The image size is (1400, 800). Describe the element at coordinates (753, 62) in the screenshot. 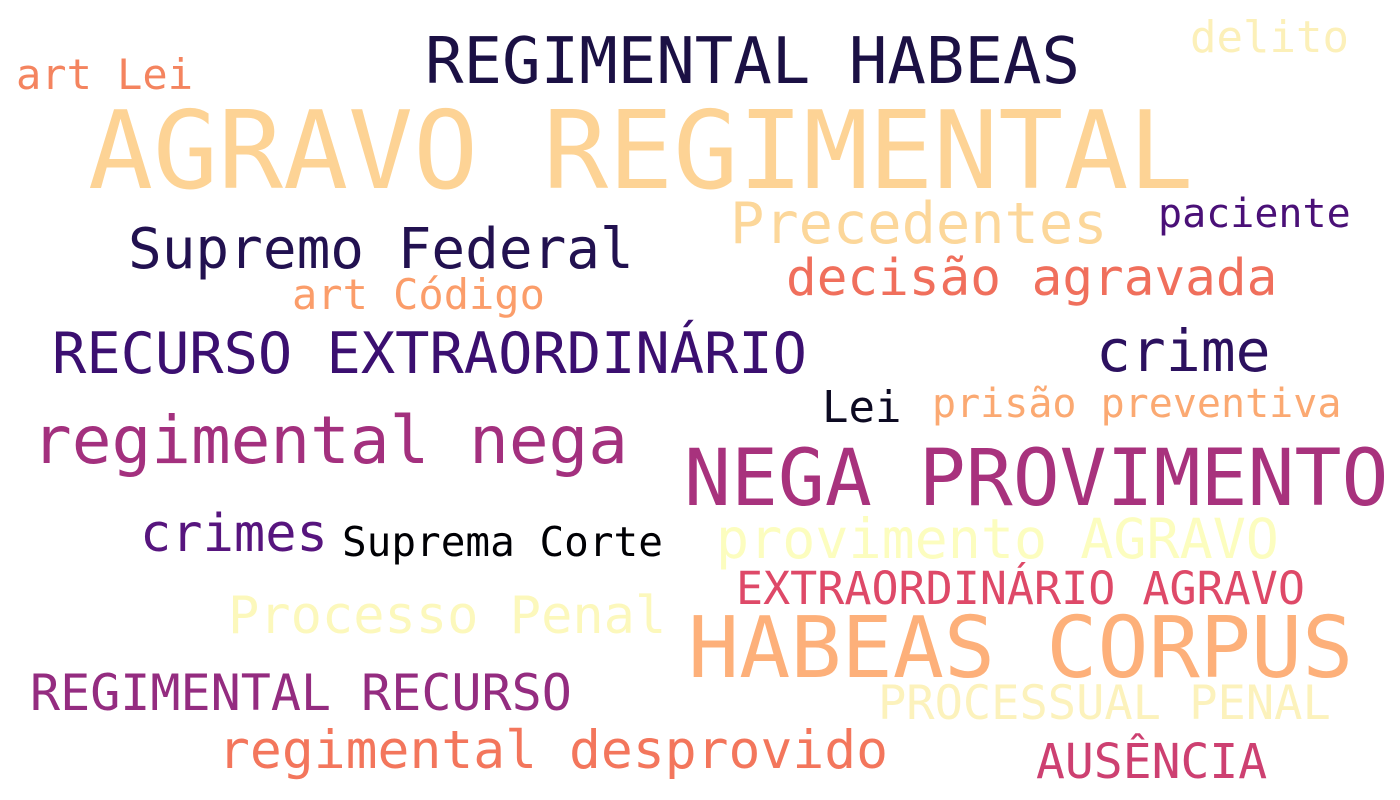

I see `cloud-word-regimental-habeas: REGIMENTAL HABEAS` at that location.